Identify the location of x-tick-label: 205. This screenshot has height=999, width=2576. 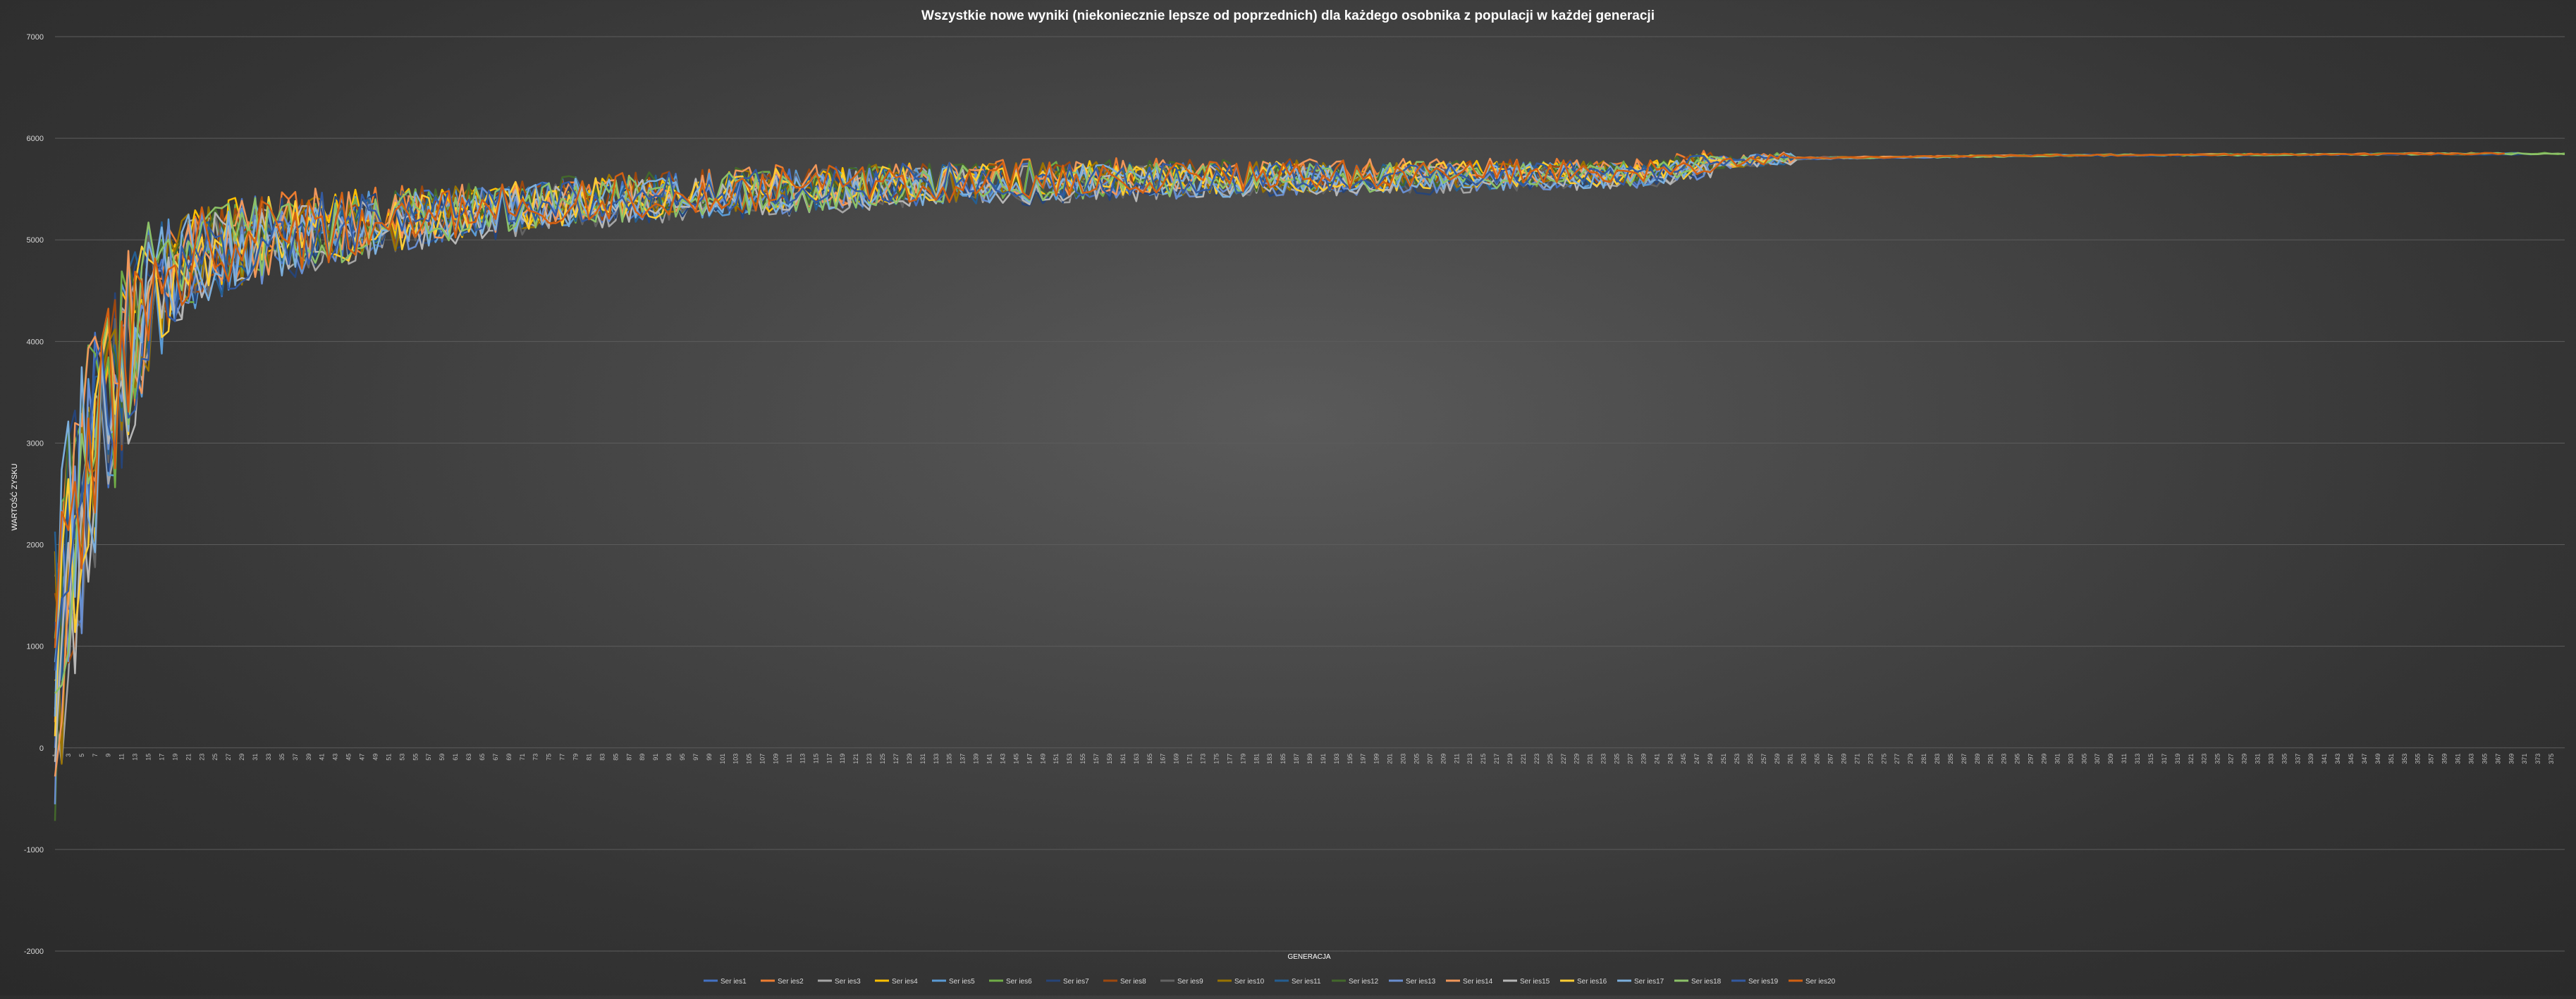
(1416, 759).